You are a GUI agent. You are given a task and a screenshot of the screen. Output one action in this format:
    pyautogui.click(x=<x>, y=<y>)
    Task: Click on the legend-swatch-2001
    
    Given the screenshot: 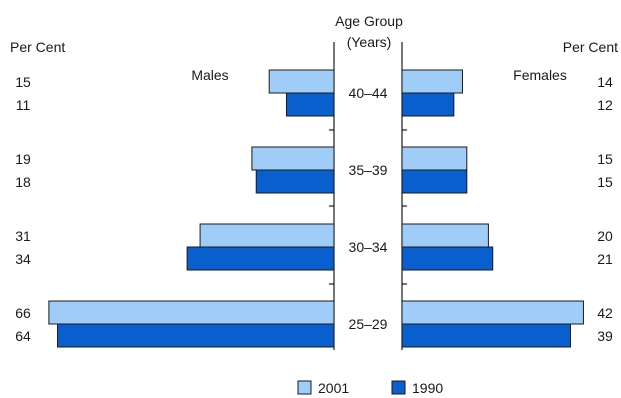 What is the action you would take?
    pyautogui.click(x=304, y=387)
    